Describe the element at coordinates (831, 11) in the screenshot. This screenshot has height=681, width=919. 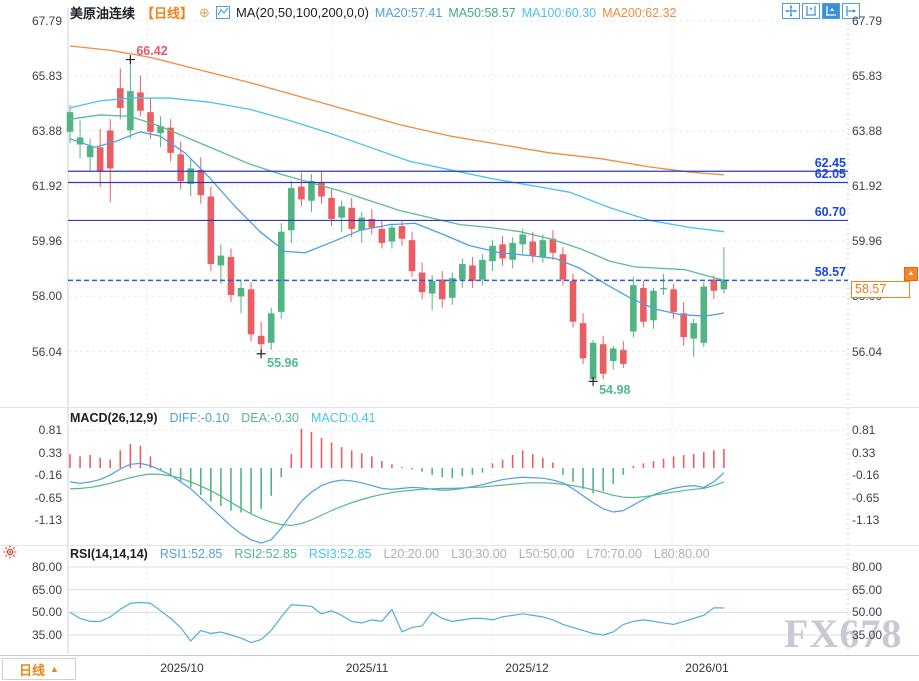
I see `y-axis-zoom-active-icon` at that location.